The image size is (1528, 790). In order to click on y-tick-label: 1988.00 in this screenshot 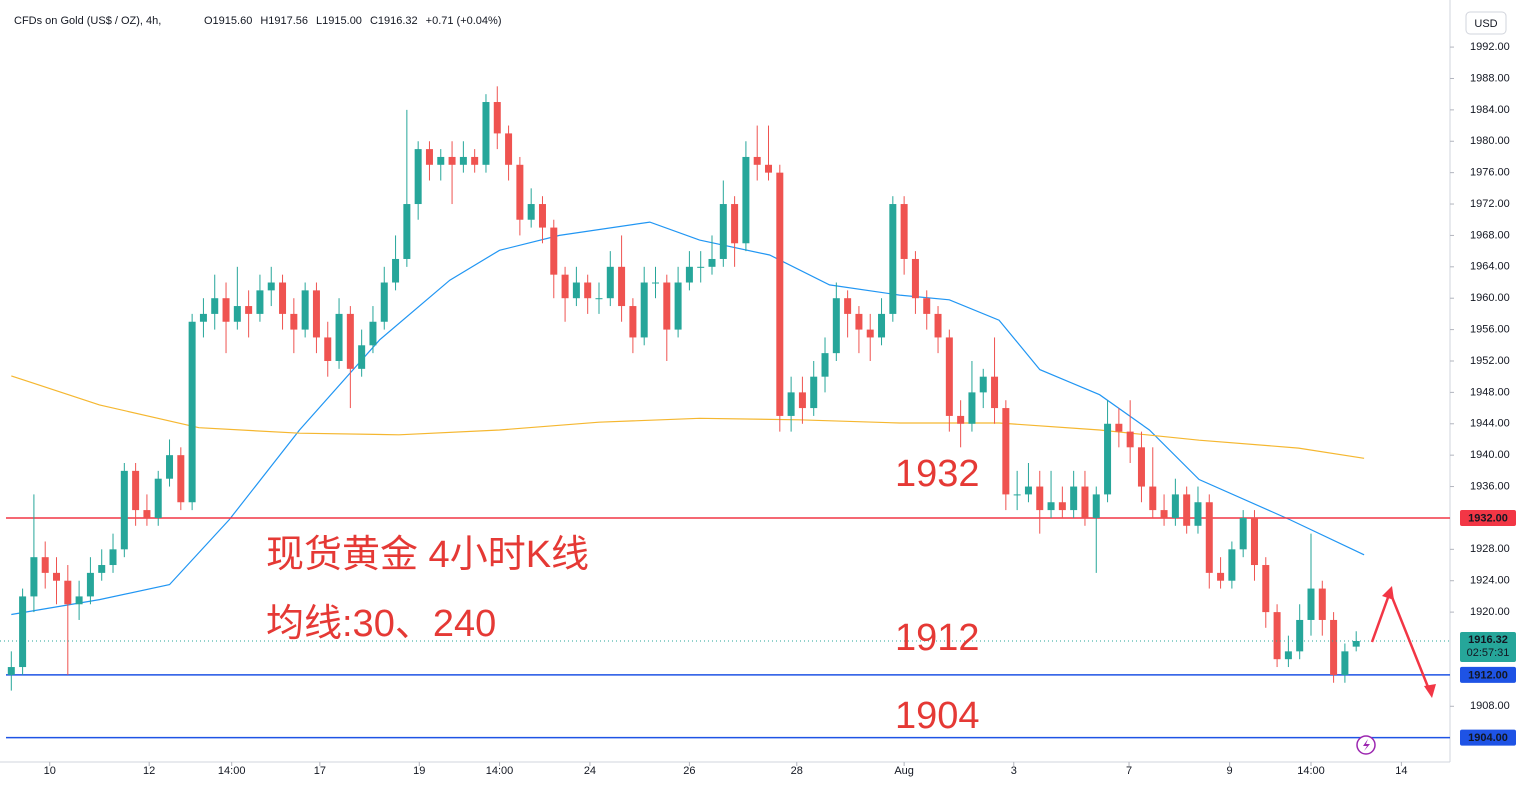, I will do `click(1490, 78)`.